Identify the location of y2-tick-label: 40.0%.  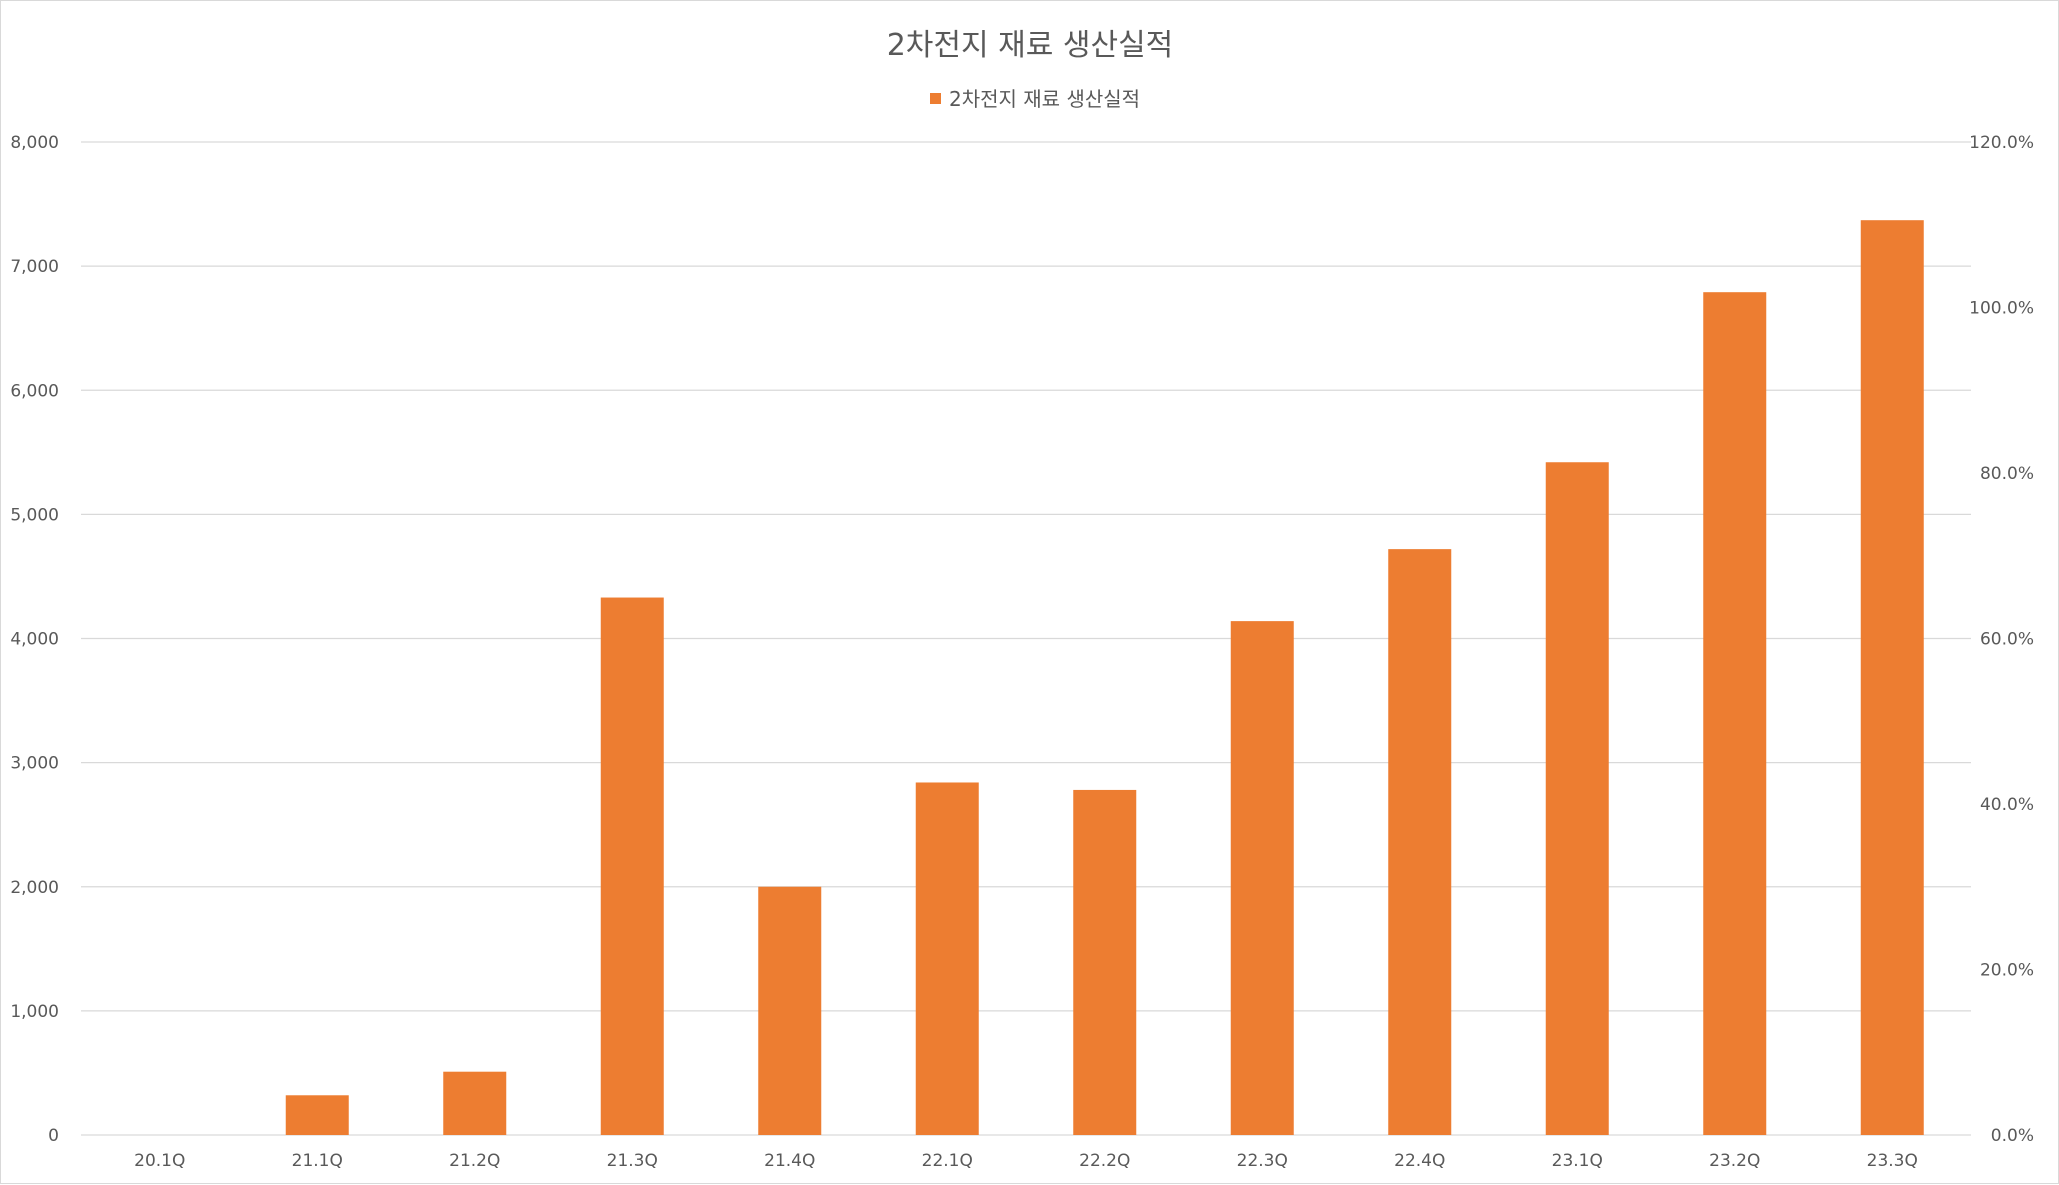
(2007, 805).